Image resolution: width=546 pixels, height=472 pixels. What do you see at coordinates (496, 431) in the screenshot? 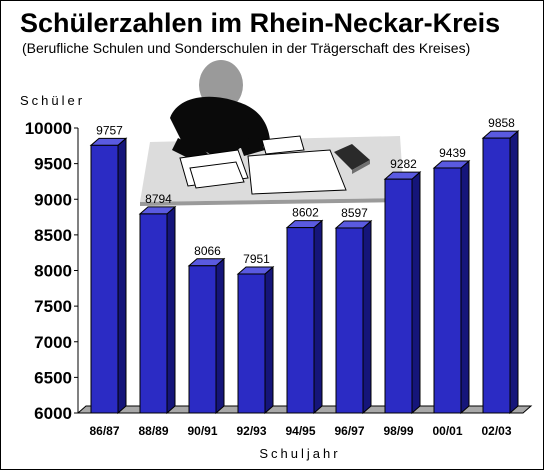
I see `x-tick-label: 02/03` at bounding box center [496, 431].